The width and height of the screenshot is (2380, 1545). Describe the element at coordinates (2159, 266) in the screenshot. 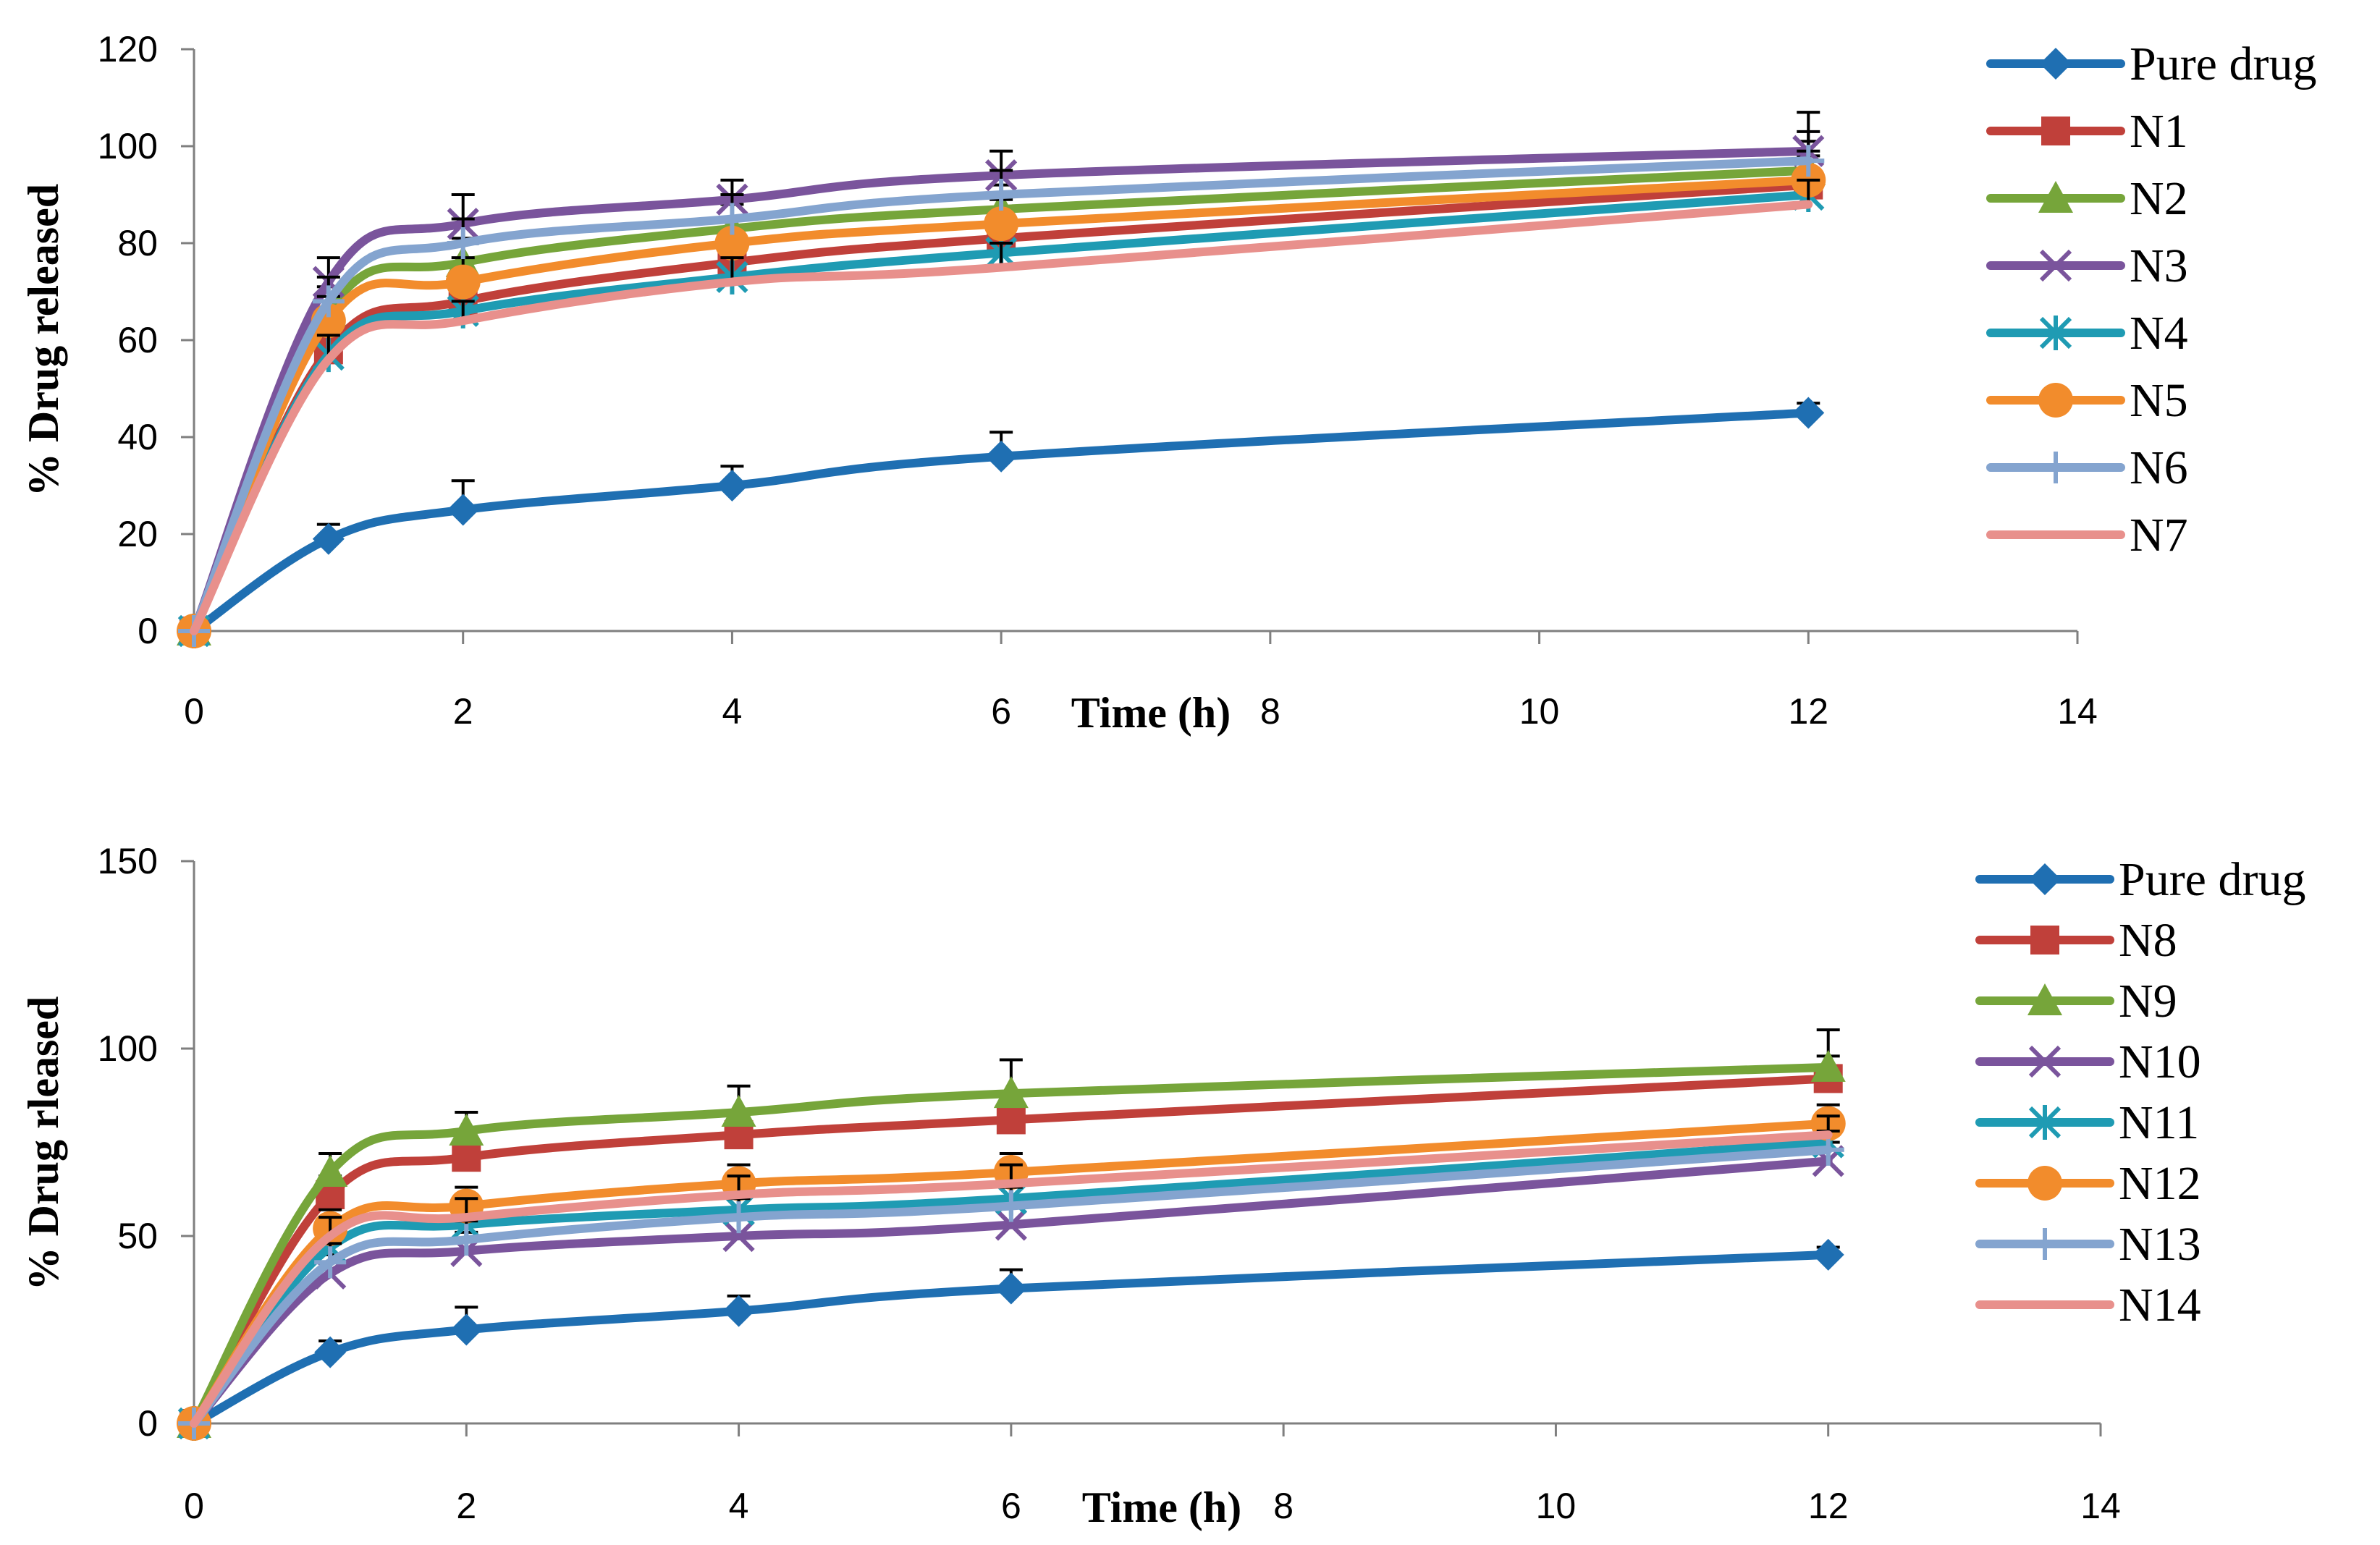

I see `legend-label: N3` at that location.